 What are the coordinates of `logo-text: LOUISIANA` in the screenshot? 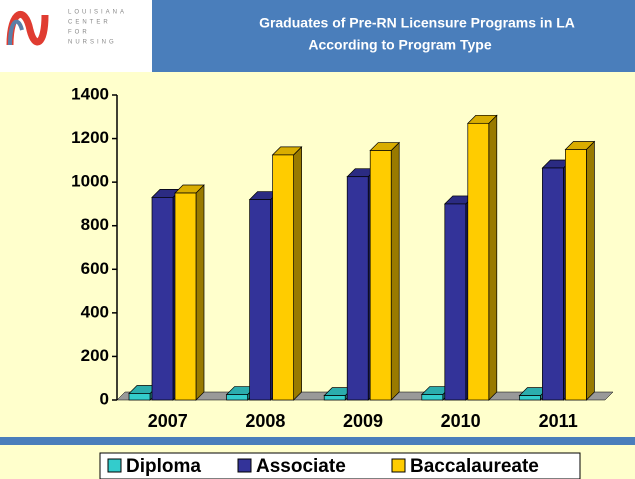 It's located at (97, 13).